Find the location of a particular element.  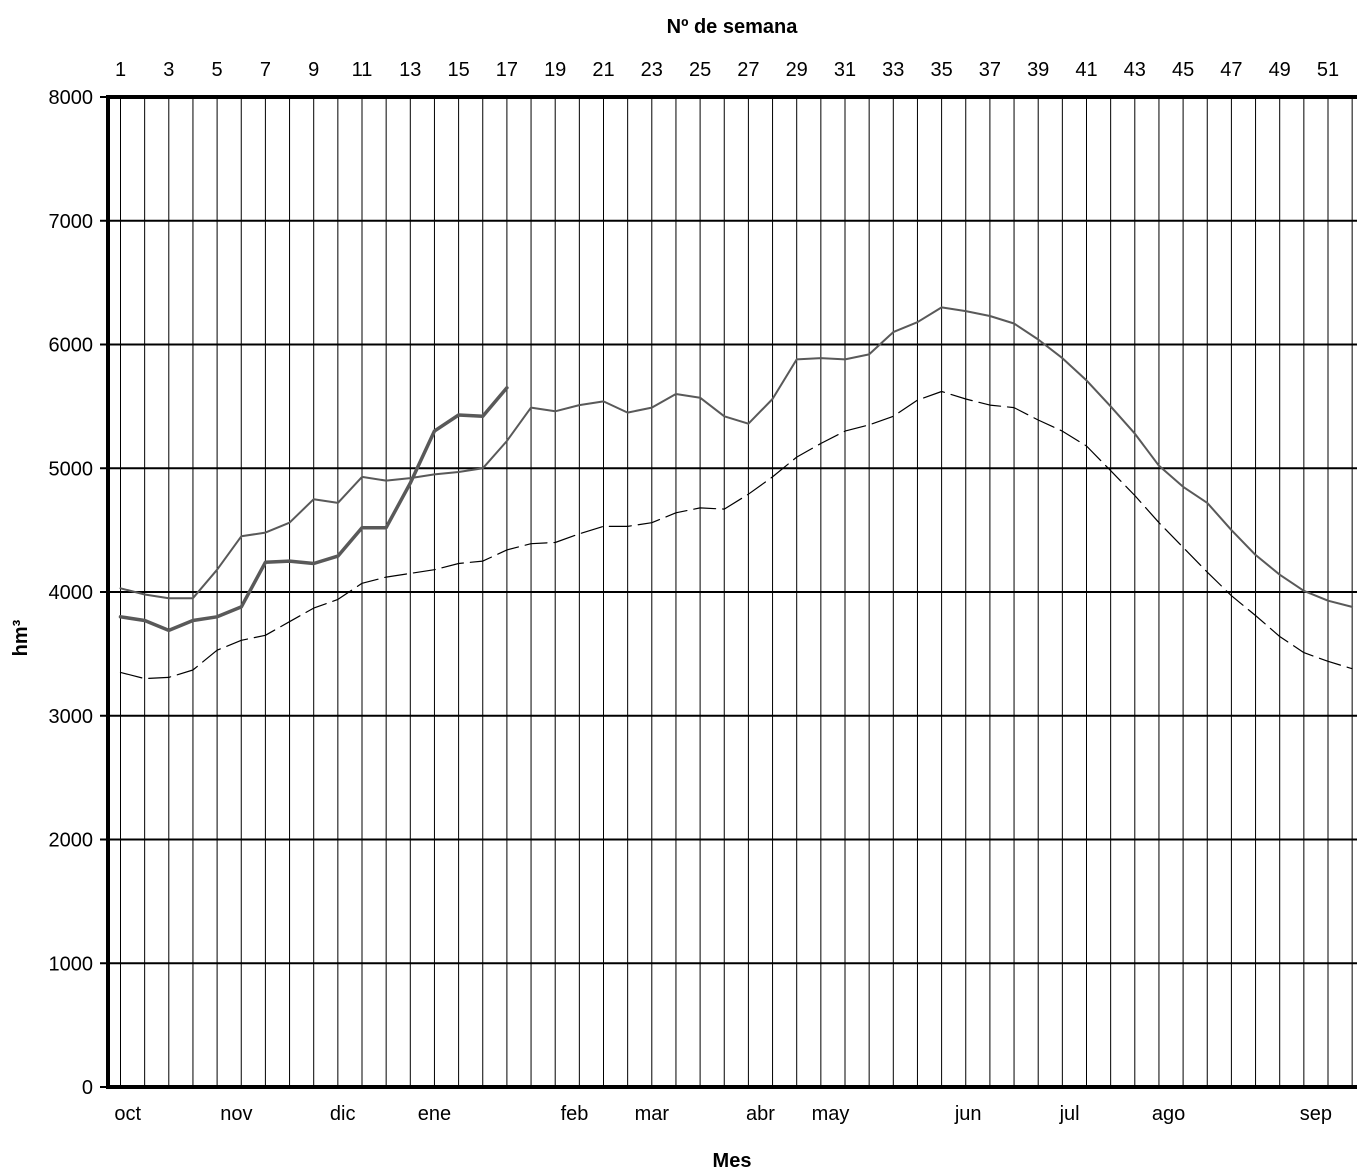

y-tick-label-5000: 5000 is located at coordinates (71, 469).